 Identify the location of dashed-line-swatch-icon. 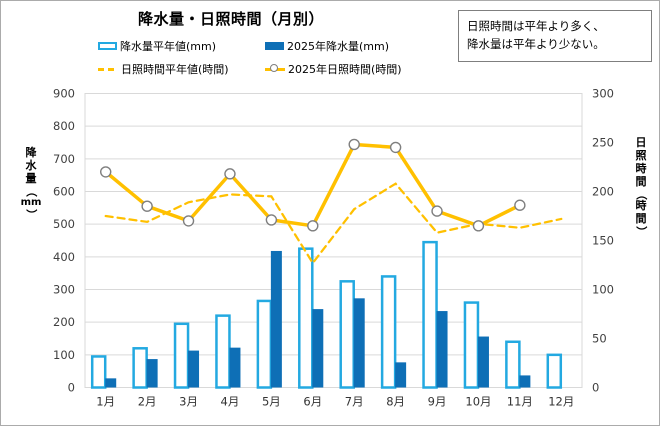
(108, 69).